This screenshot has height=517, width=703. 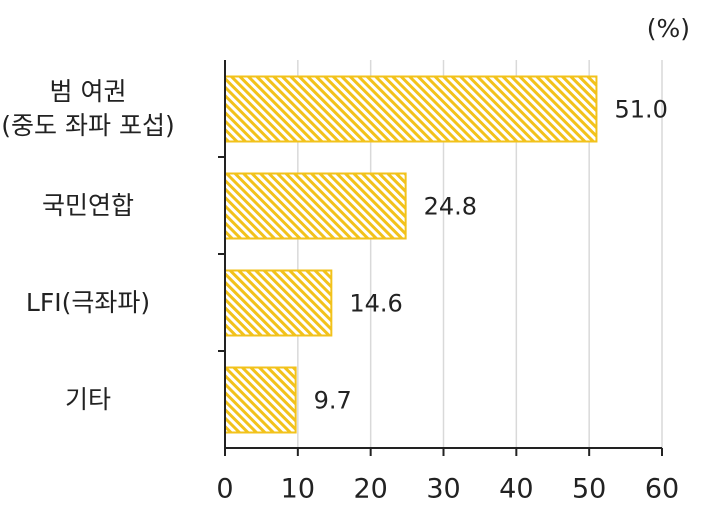 I want to click on value-label: 51.0, so click(x=640, y=110).